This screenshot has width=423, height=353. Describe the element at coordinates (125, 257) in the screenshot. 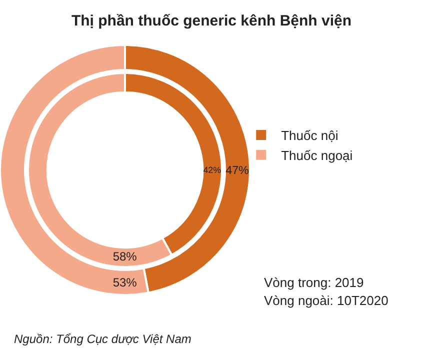

I see `data-label: 58%` at that location.